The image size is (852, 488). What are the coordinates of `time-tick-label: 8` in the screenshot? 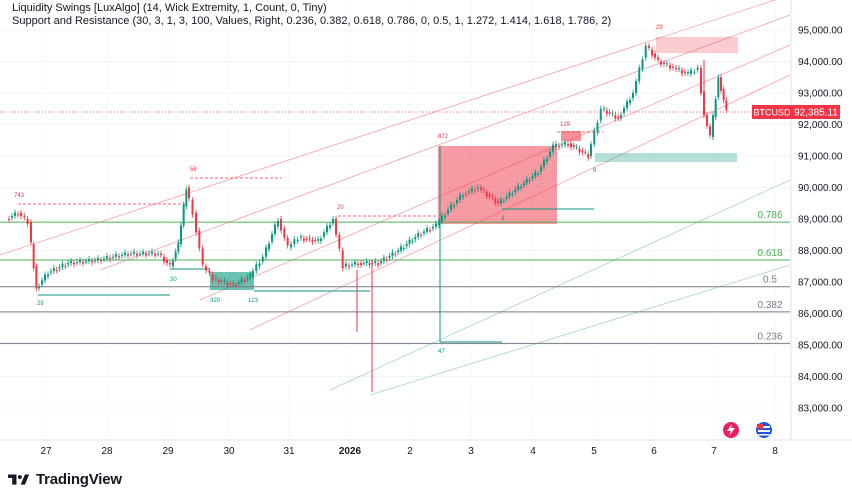 It's located at (775, 451).